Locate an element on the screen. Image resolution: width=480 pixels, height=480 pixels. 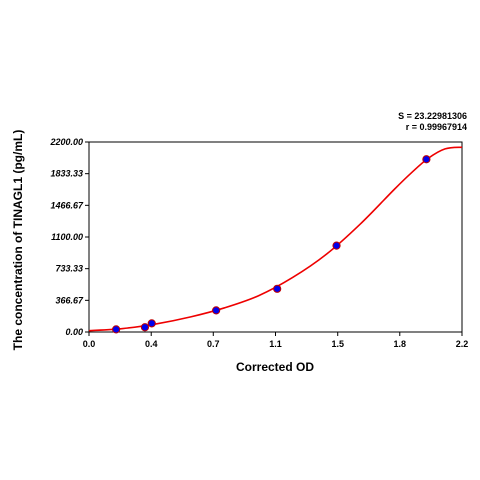
y-tick-label: 733.33 is located at coordinates (69, 269).